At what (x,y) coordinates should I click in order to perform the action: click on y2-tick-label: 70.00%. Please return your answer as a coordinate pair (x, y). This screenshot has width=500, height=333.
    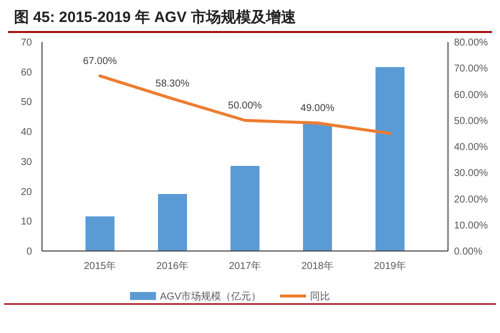
    Looking at the image, I should click on (471, 69).